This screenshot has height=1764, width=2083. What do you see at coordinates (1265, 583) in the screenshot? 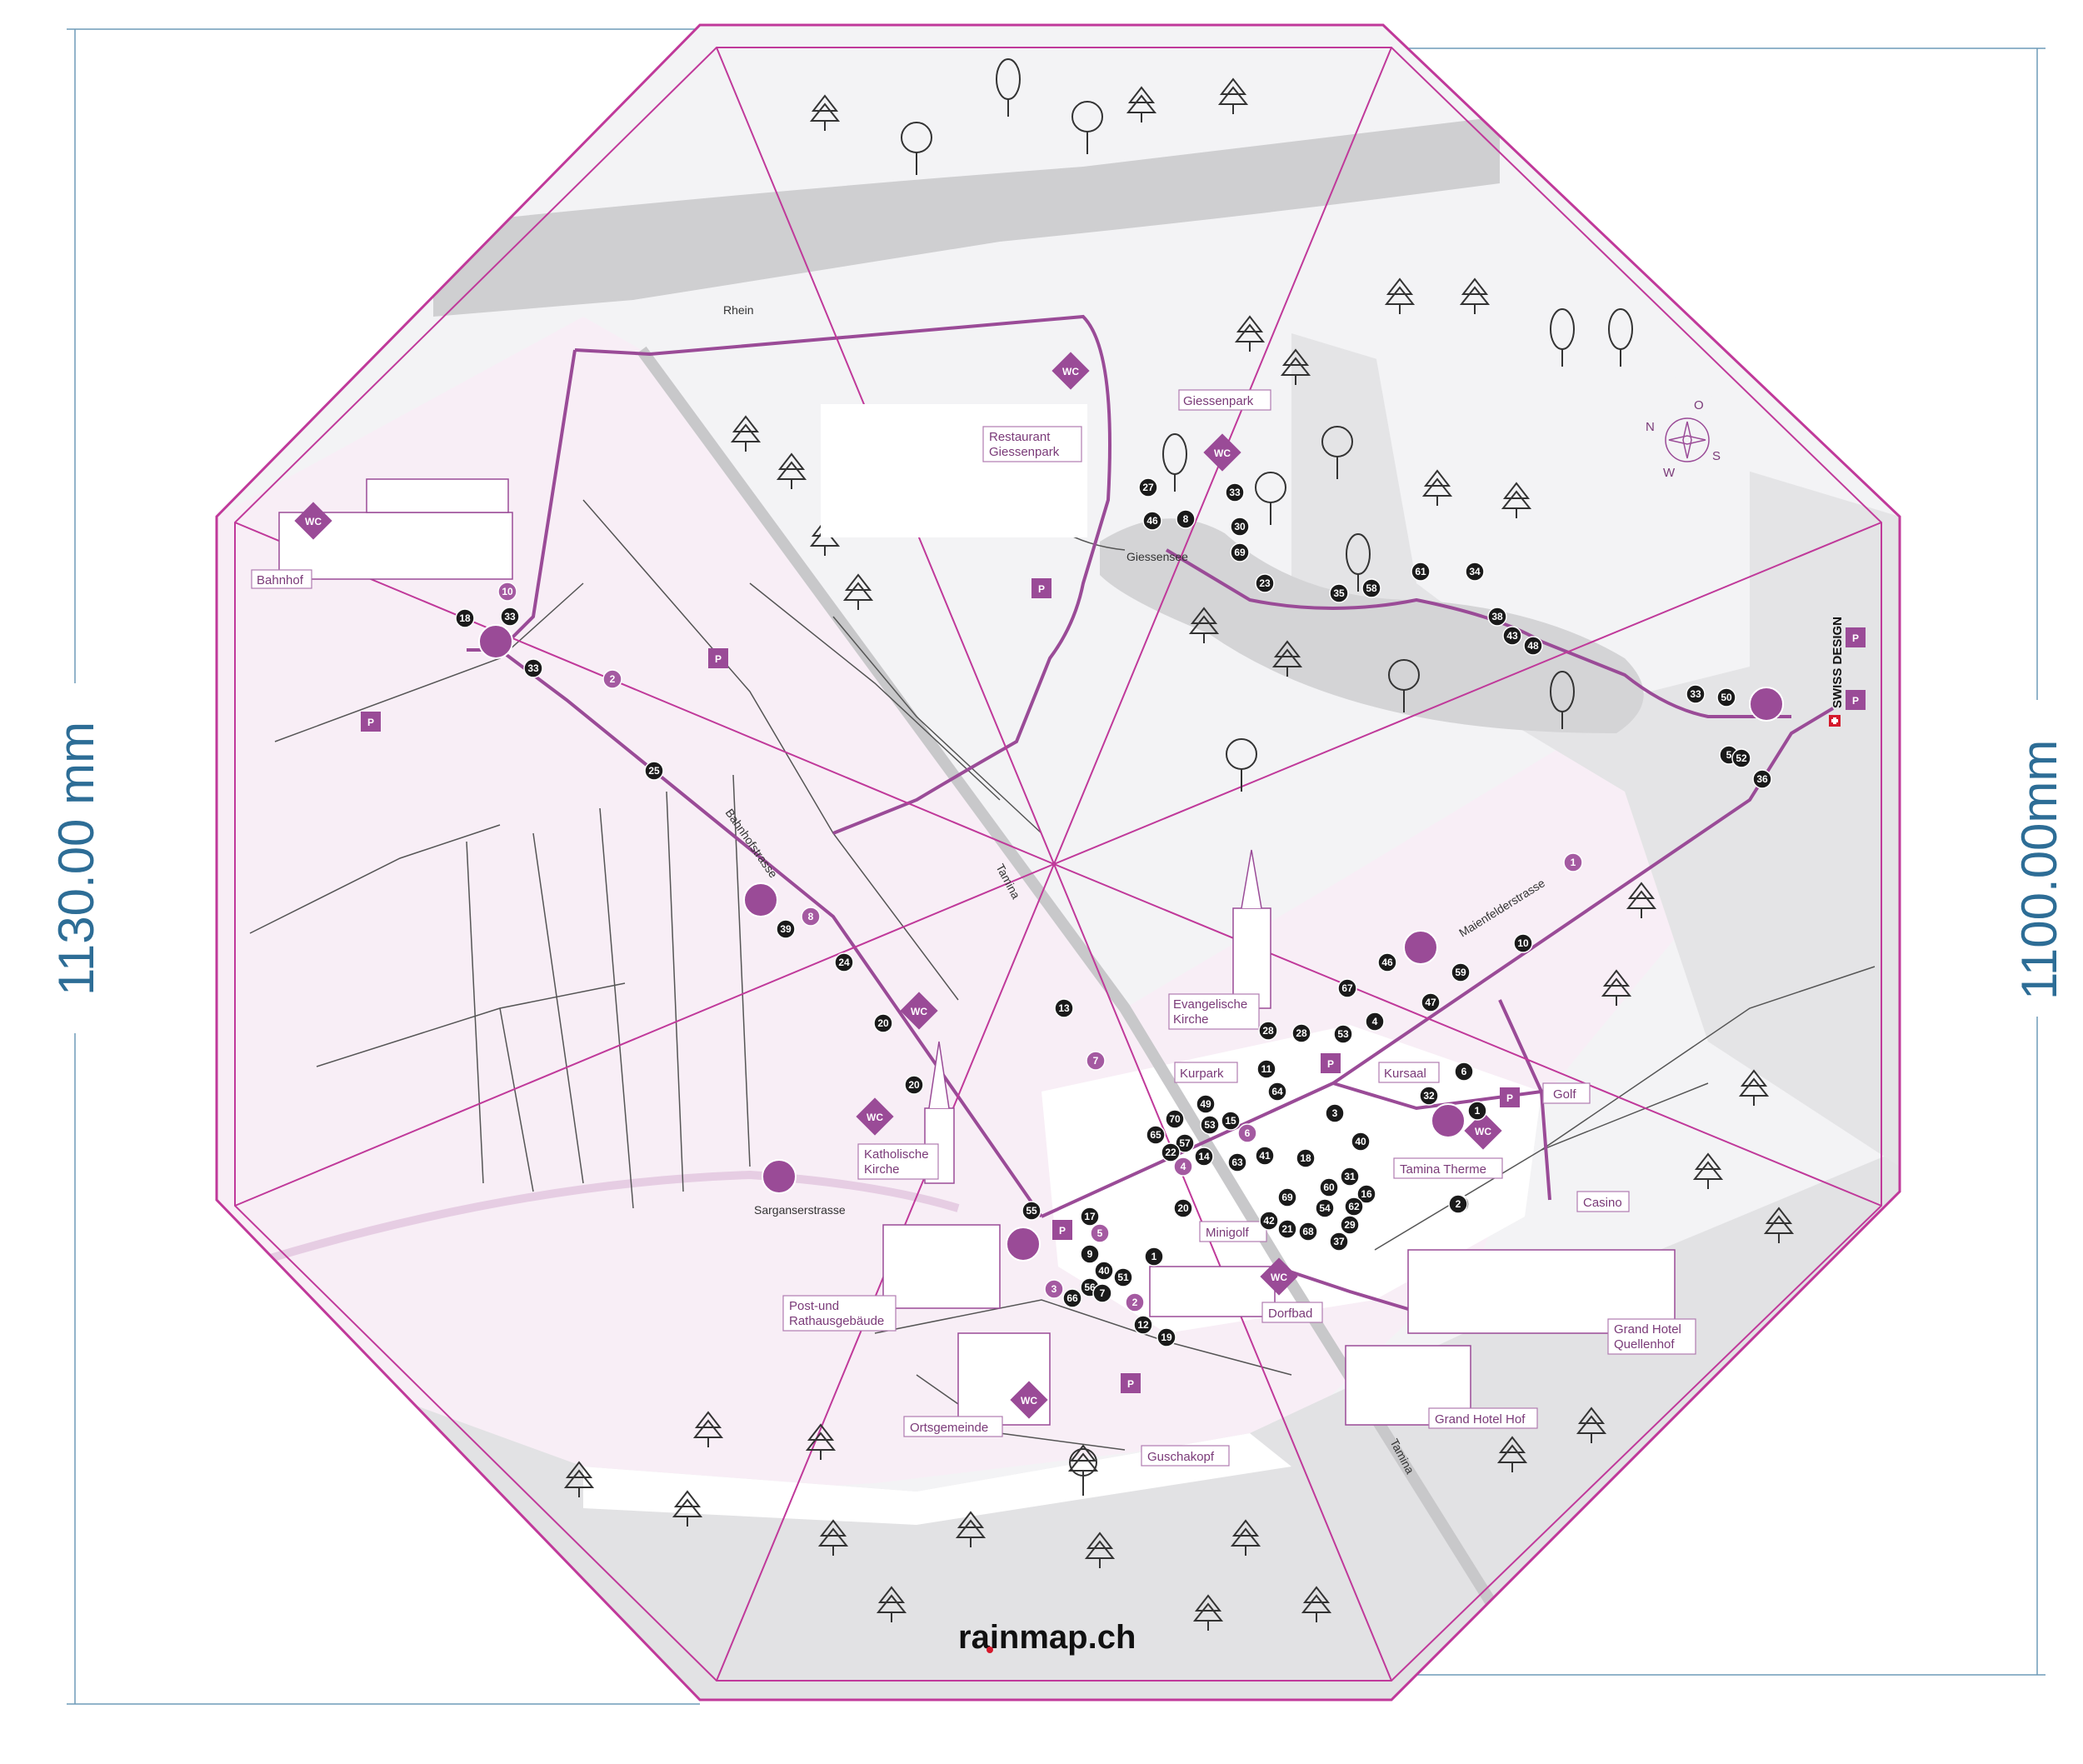
I see `numbered-marker-label: 23` at bounding box center [1265, 583].